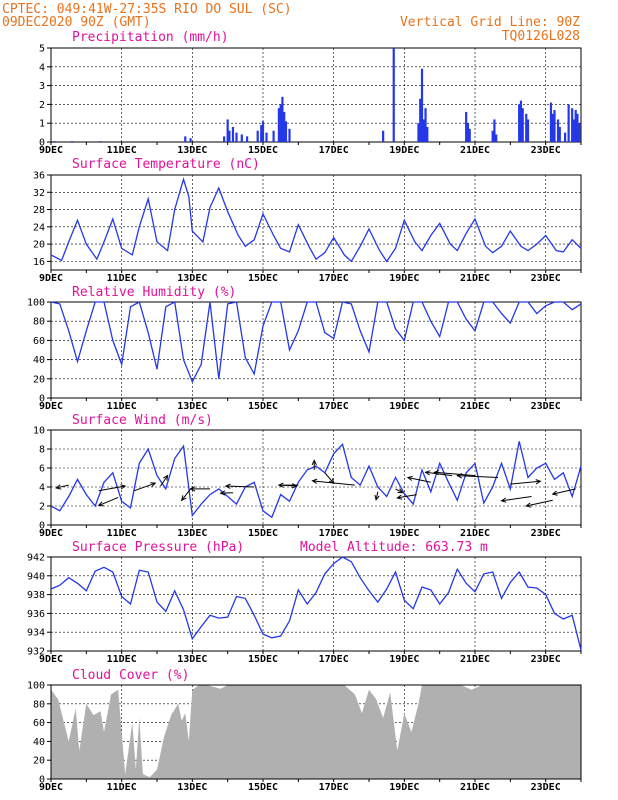 The image size is (618, 800). I want to click on precipitation-x-tick-label: 17DEC, so click(334, 150).